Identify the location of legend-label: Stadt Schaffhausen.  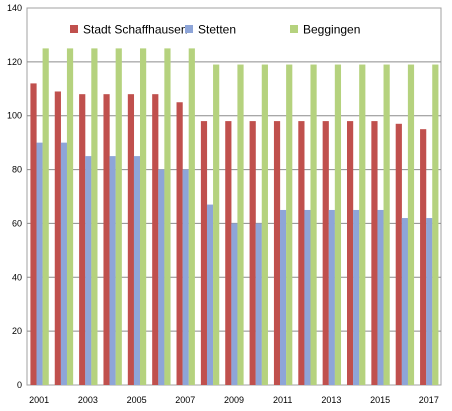
(135, 30).